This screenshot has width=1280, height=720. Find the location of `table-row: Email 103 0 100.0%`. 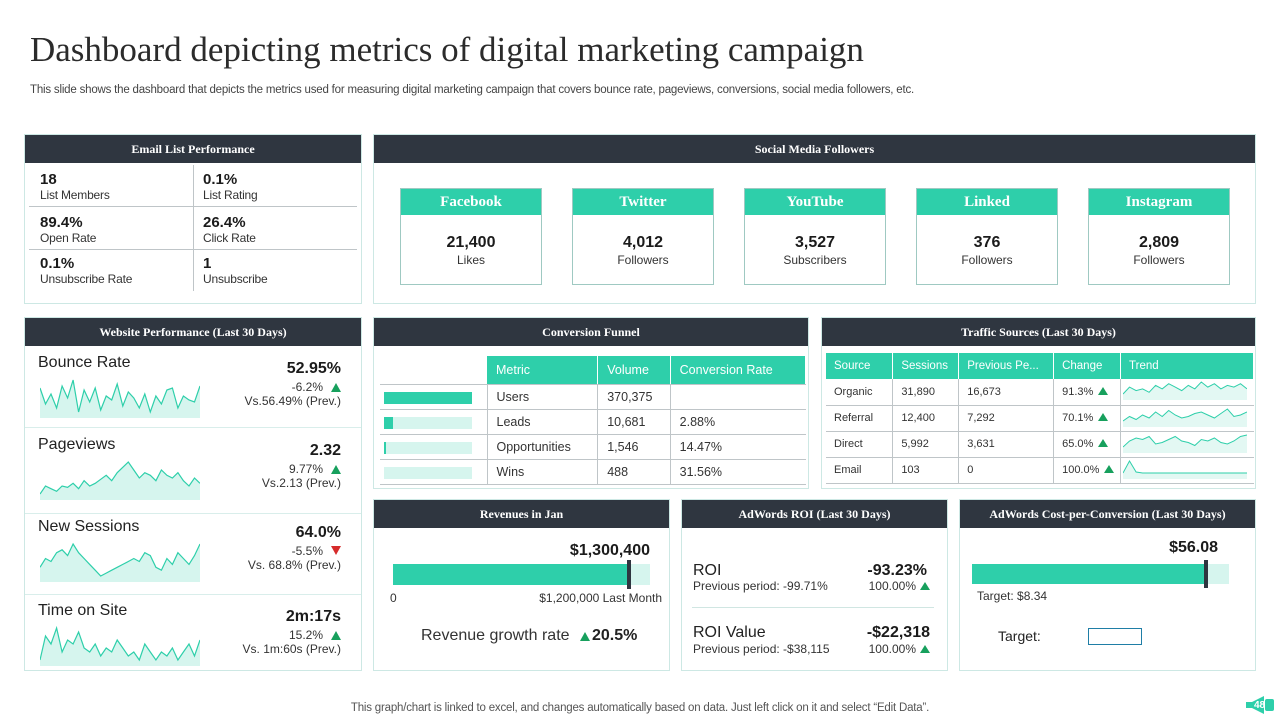

table-row: Email 103 0 100.0% is located at coordinates (1040, 470).